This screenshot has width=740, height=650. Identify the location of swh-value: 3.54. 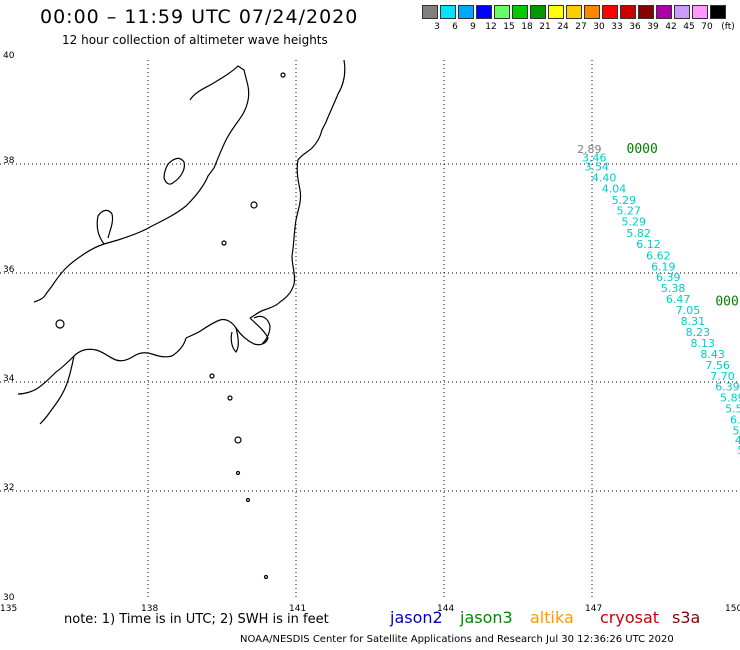
(596, 167).